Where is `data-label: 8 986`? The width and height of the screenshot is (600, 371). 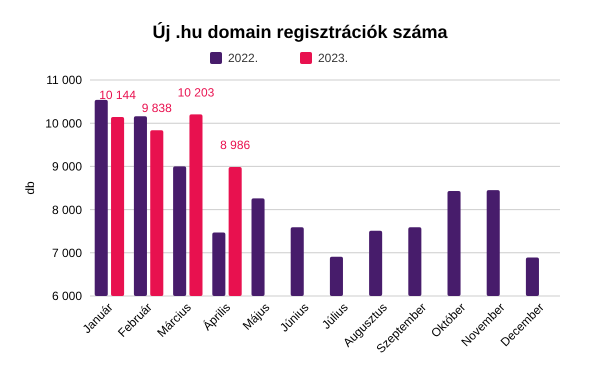
data-label: 8 986 is located at coordinates (235, 145).